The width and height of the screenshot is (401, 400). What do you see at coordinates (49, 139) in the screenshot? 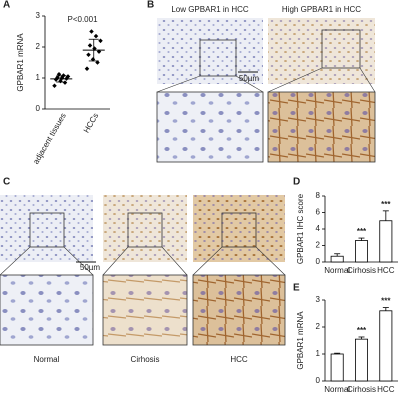
I see `x-tick-label: adjacent tissues` at bounding box center [49, 139].